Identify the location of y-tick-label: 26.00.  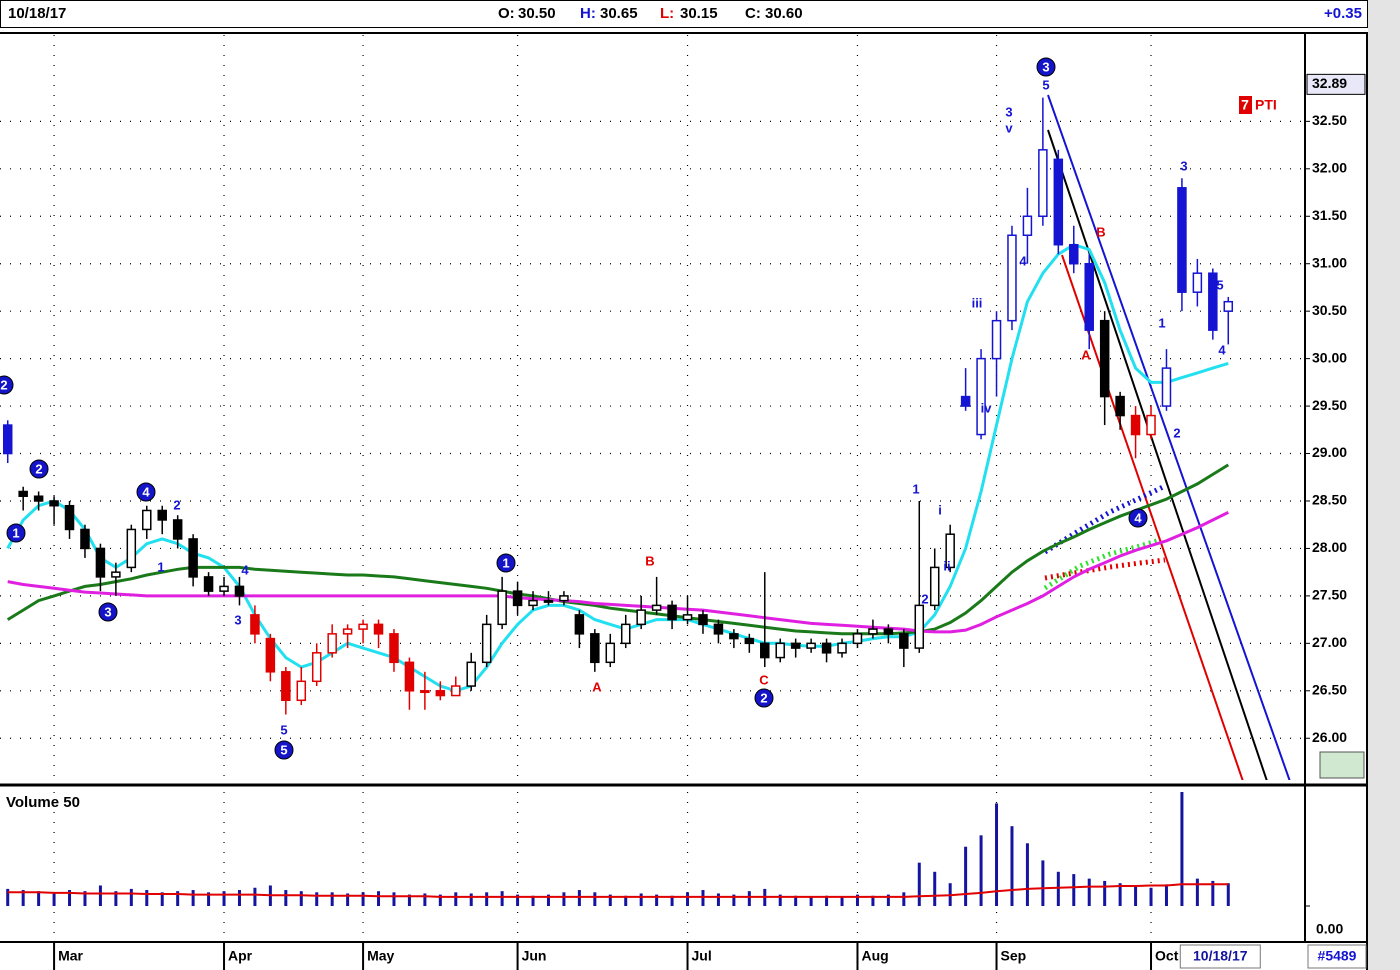
(1329, 737).